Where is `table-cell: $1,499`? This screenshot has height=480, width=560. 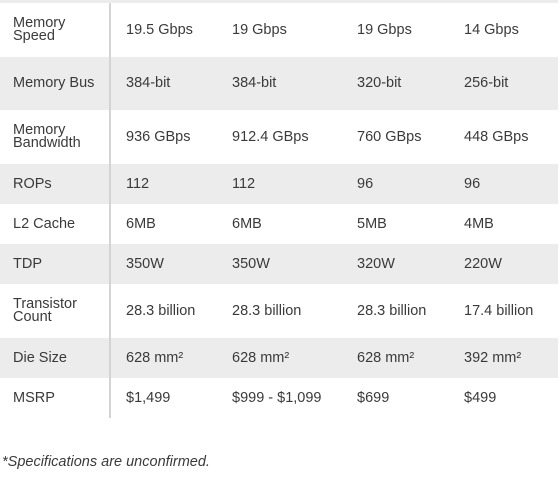 table-cell: $1,499 is located at coordinates (163, 398).